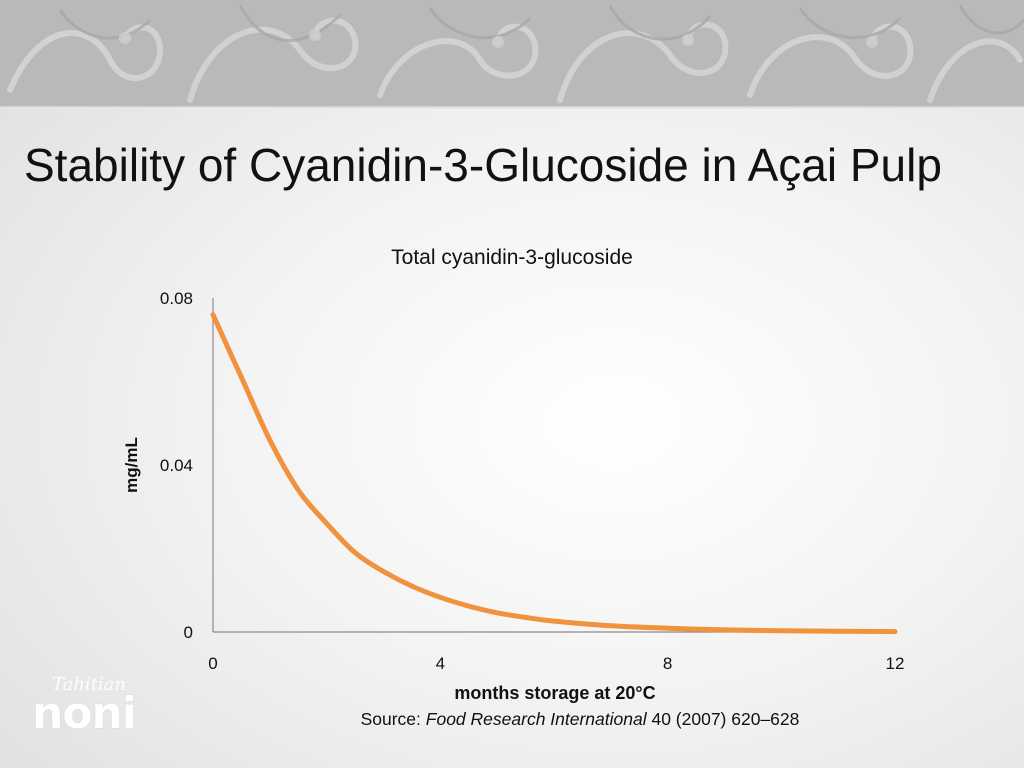 Image resolution: width=1024 pixels, height=768 pixels. Describe the element at coordinates (89, 684) in the screenshot. I see `logo-script-text: Tahitian` at that location.